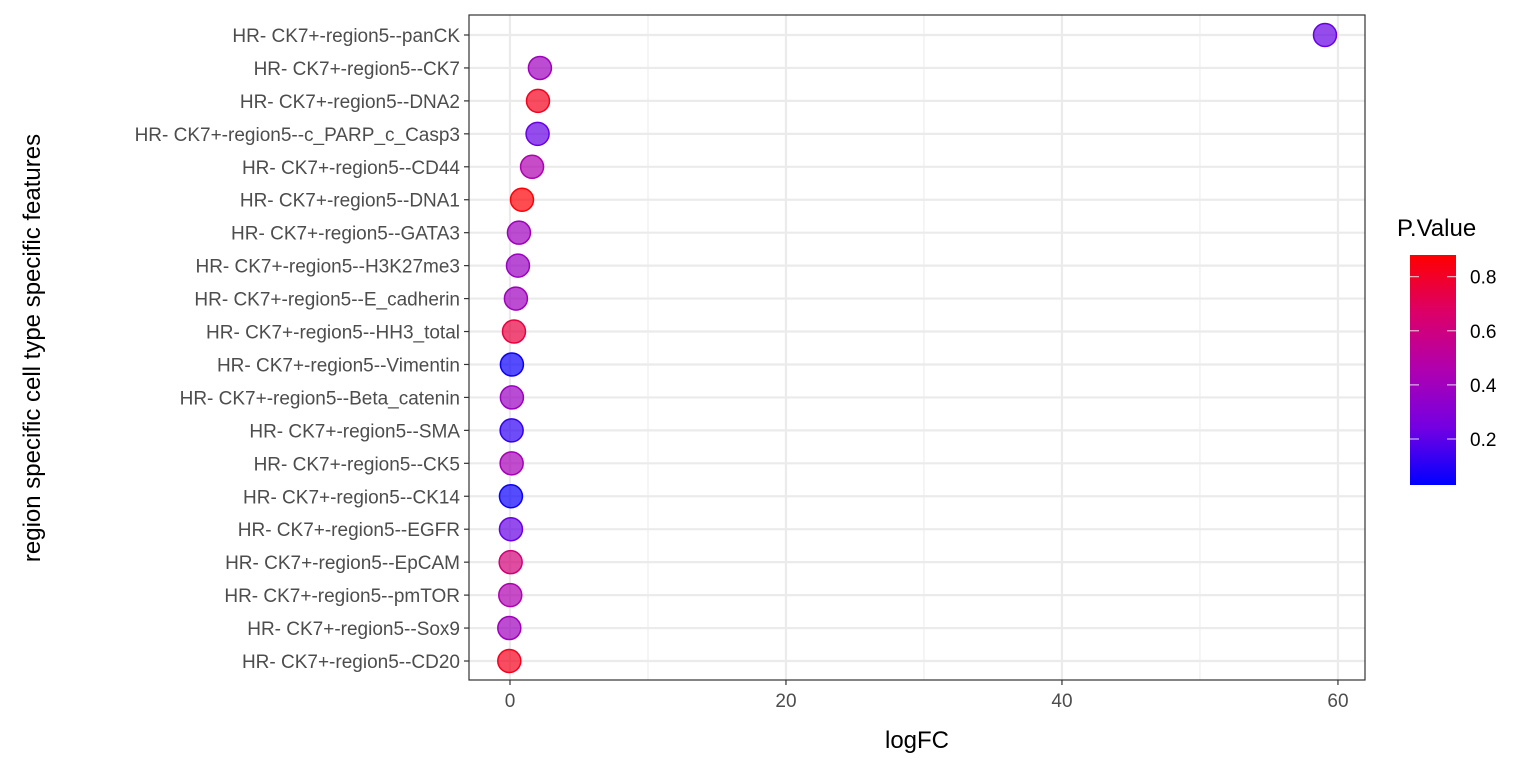 Image resolution: width=1536 pixels, height=773 pixels. Describe the element at coordinates (349, 530) in the screenshot. I see `y-tick-label: HR- CK7+-region5--EGFR` at that location.